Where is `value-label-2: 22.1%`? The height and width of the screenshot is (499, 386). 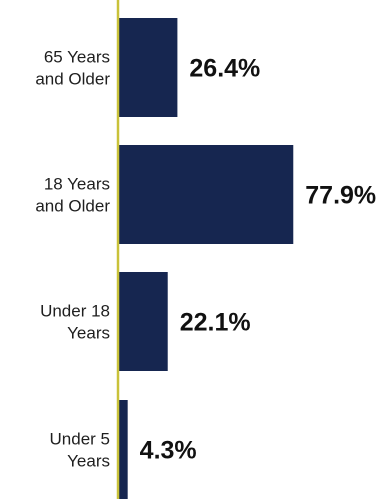 value-label-2: 22.1% is located at coordinates (215, 323).